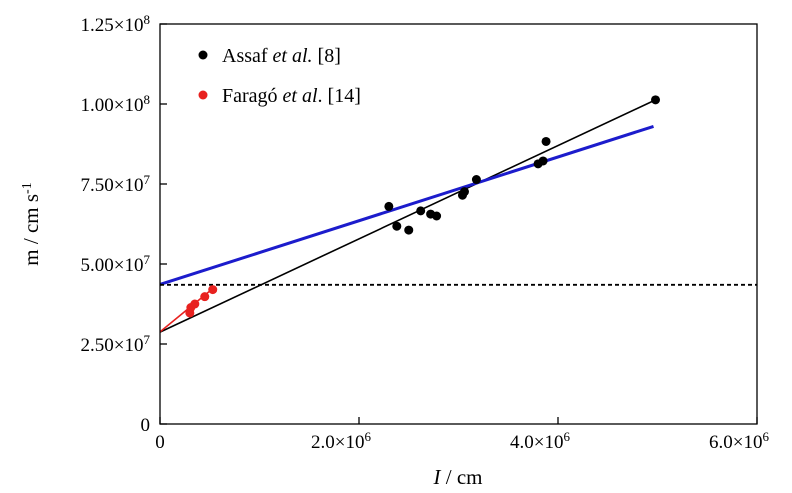  What do you see at coordinates (203, 95) in the screenshot?
I see `legend-marker-farago` at bounding box center [203, 95].